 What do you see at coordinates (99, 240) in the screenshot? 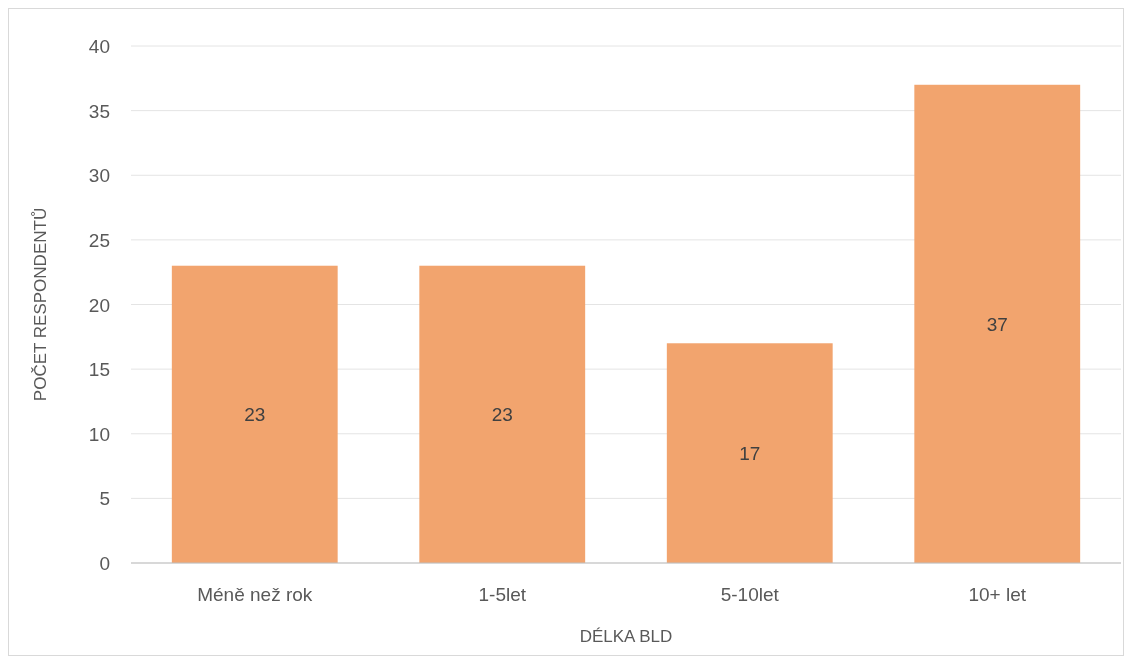
I see `y-tick-label: 25` at bounding box center [99, 240].